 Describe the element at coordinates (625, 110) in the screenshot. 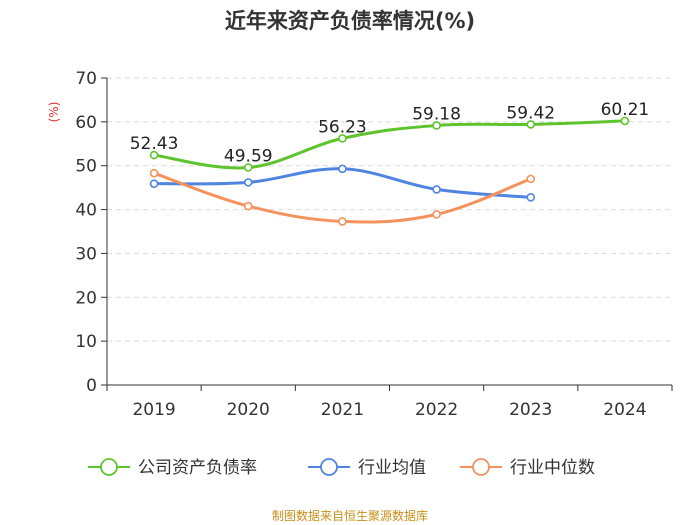

I see `data-label: 60.21` at that location.